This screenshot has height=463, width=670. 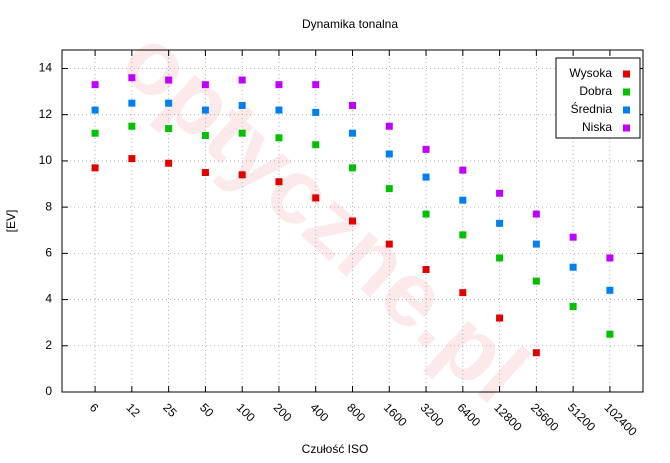 What do you see at coordinates (11, 221) in the screenshot?
I see `y-axis-label: [EV]` at bounding box center [11, 221].